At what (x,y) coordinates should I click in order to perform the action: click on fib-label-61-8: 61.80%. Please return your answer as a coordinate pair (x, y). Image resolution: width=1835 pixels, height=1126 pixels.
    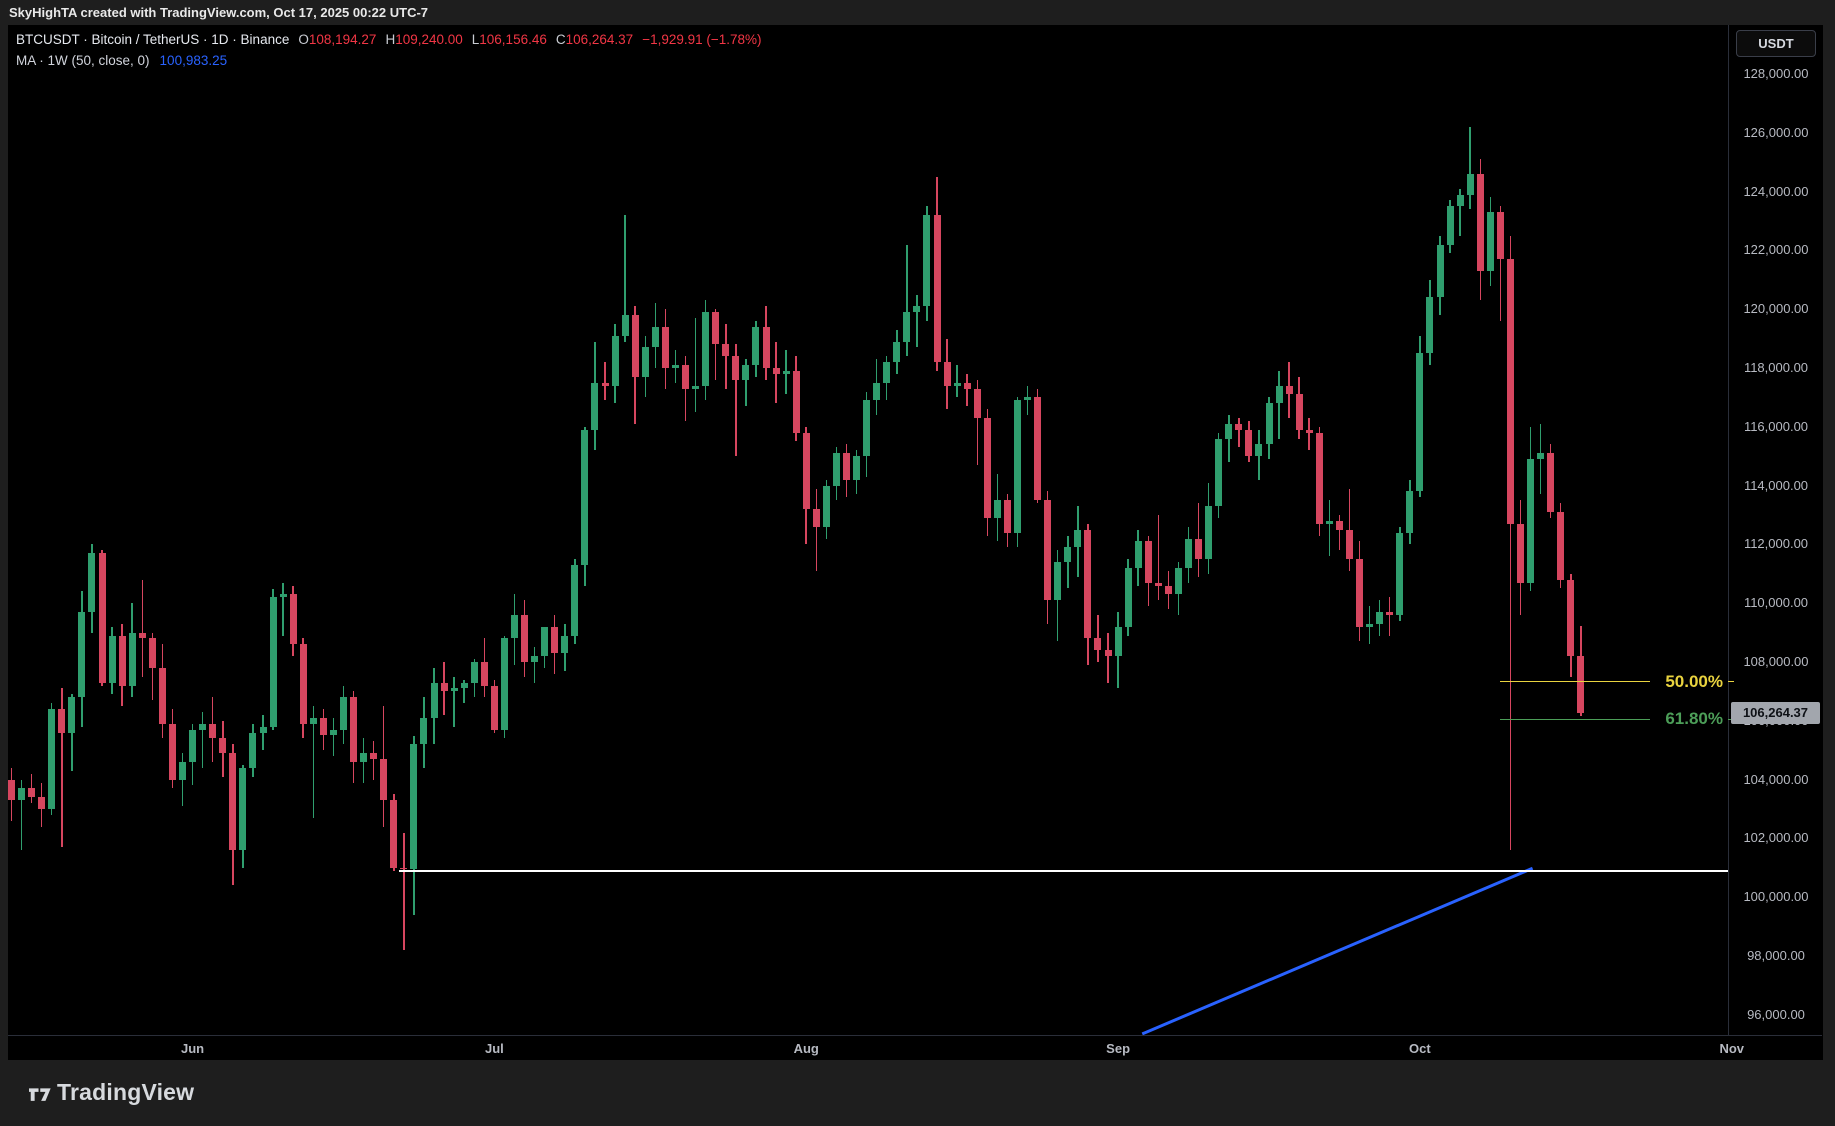
    Looking at the image, I should click on (1694, 719).